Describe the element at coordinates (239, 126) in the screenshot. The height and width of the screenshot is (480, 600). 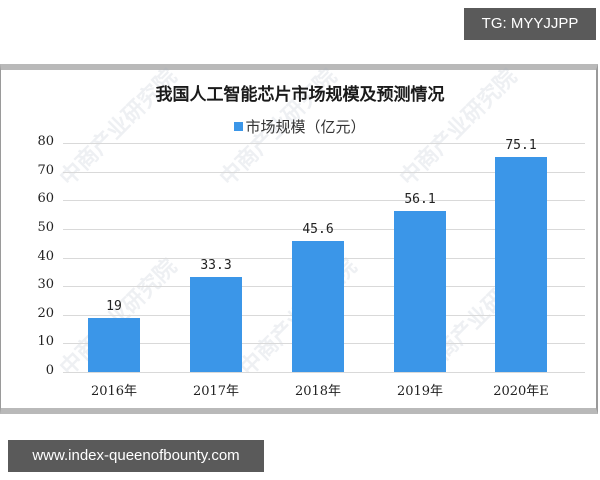
I see `legend-swatch` at that location.